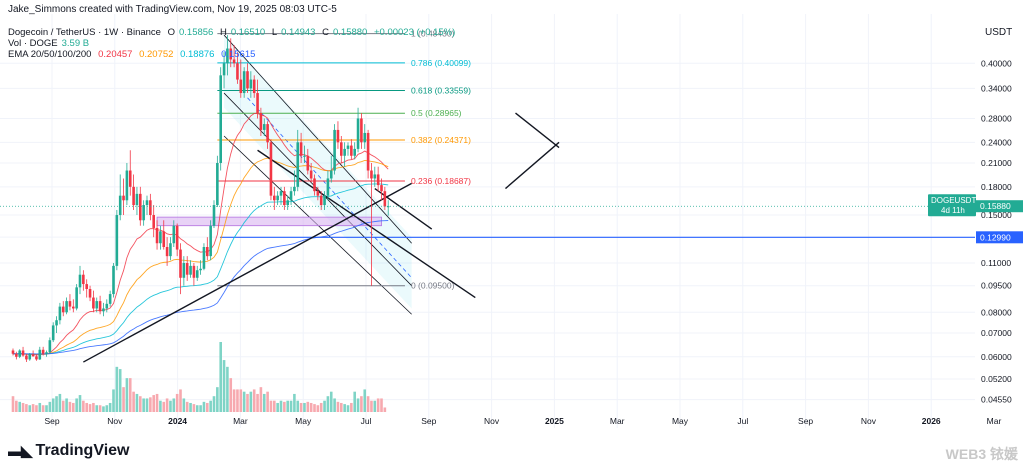  Describe the element at coordinates (996, 357) in the screenshot. I see `price-tick-label: 0.06000` at that location.